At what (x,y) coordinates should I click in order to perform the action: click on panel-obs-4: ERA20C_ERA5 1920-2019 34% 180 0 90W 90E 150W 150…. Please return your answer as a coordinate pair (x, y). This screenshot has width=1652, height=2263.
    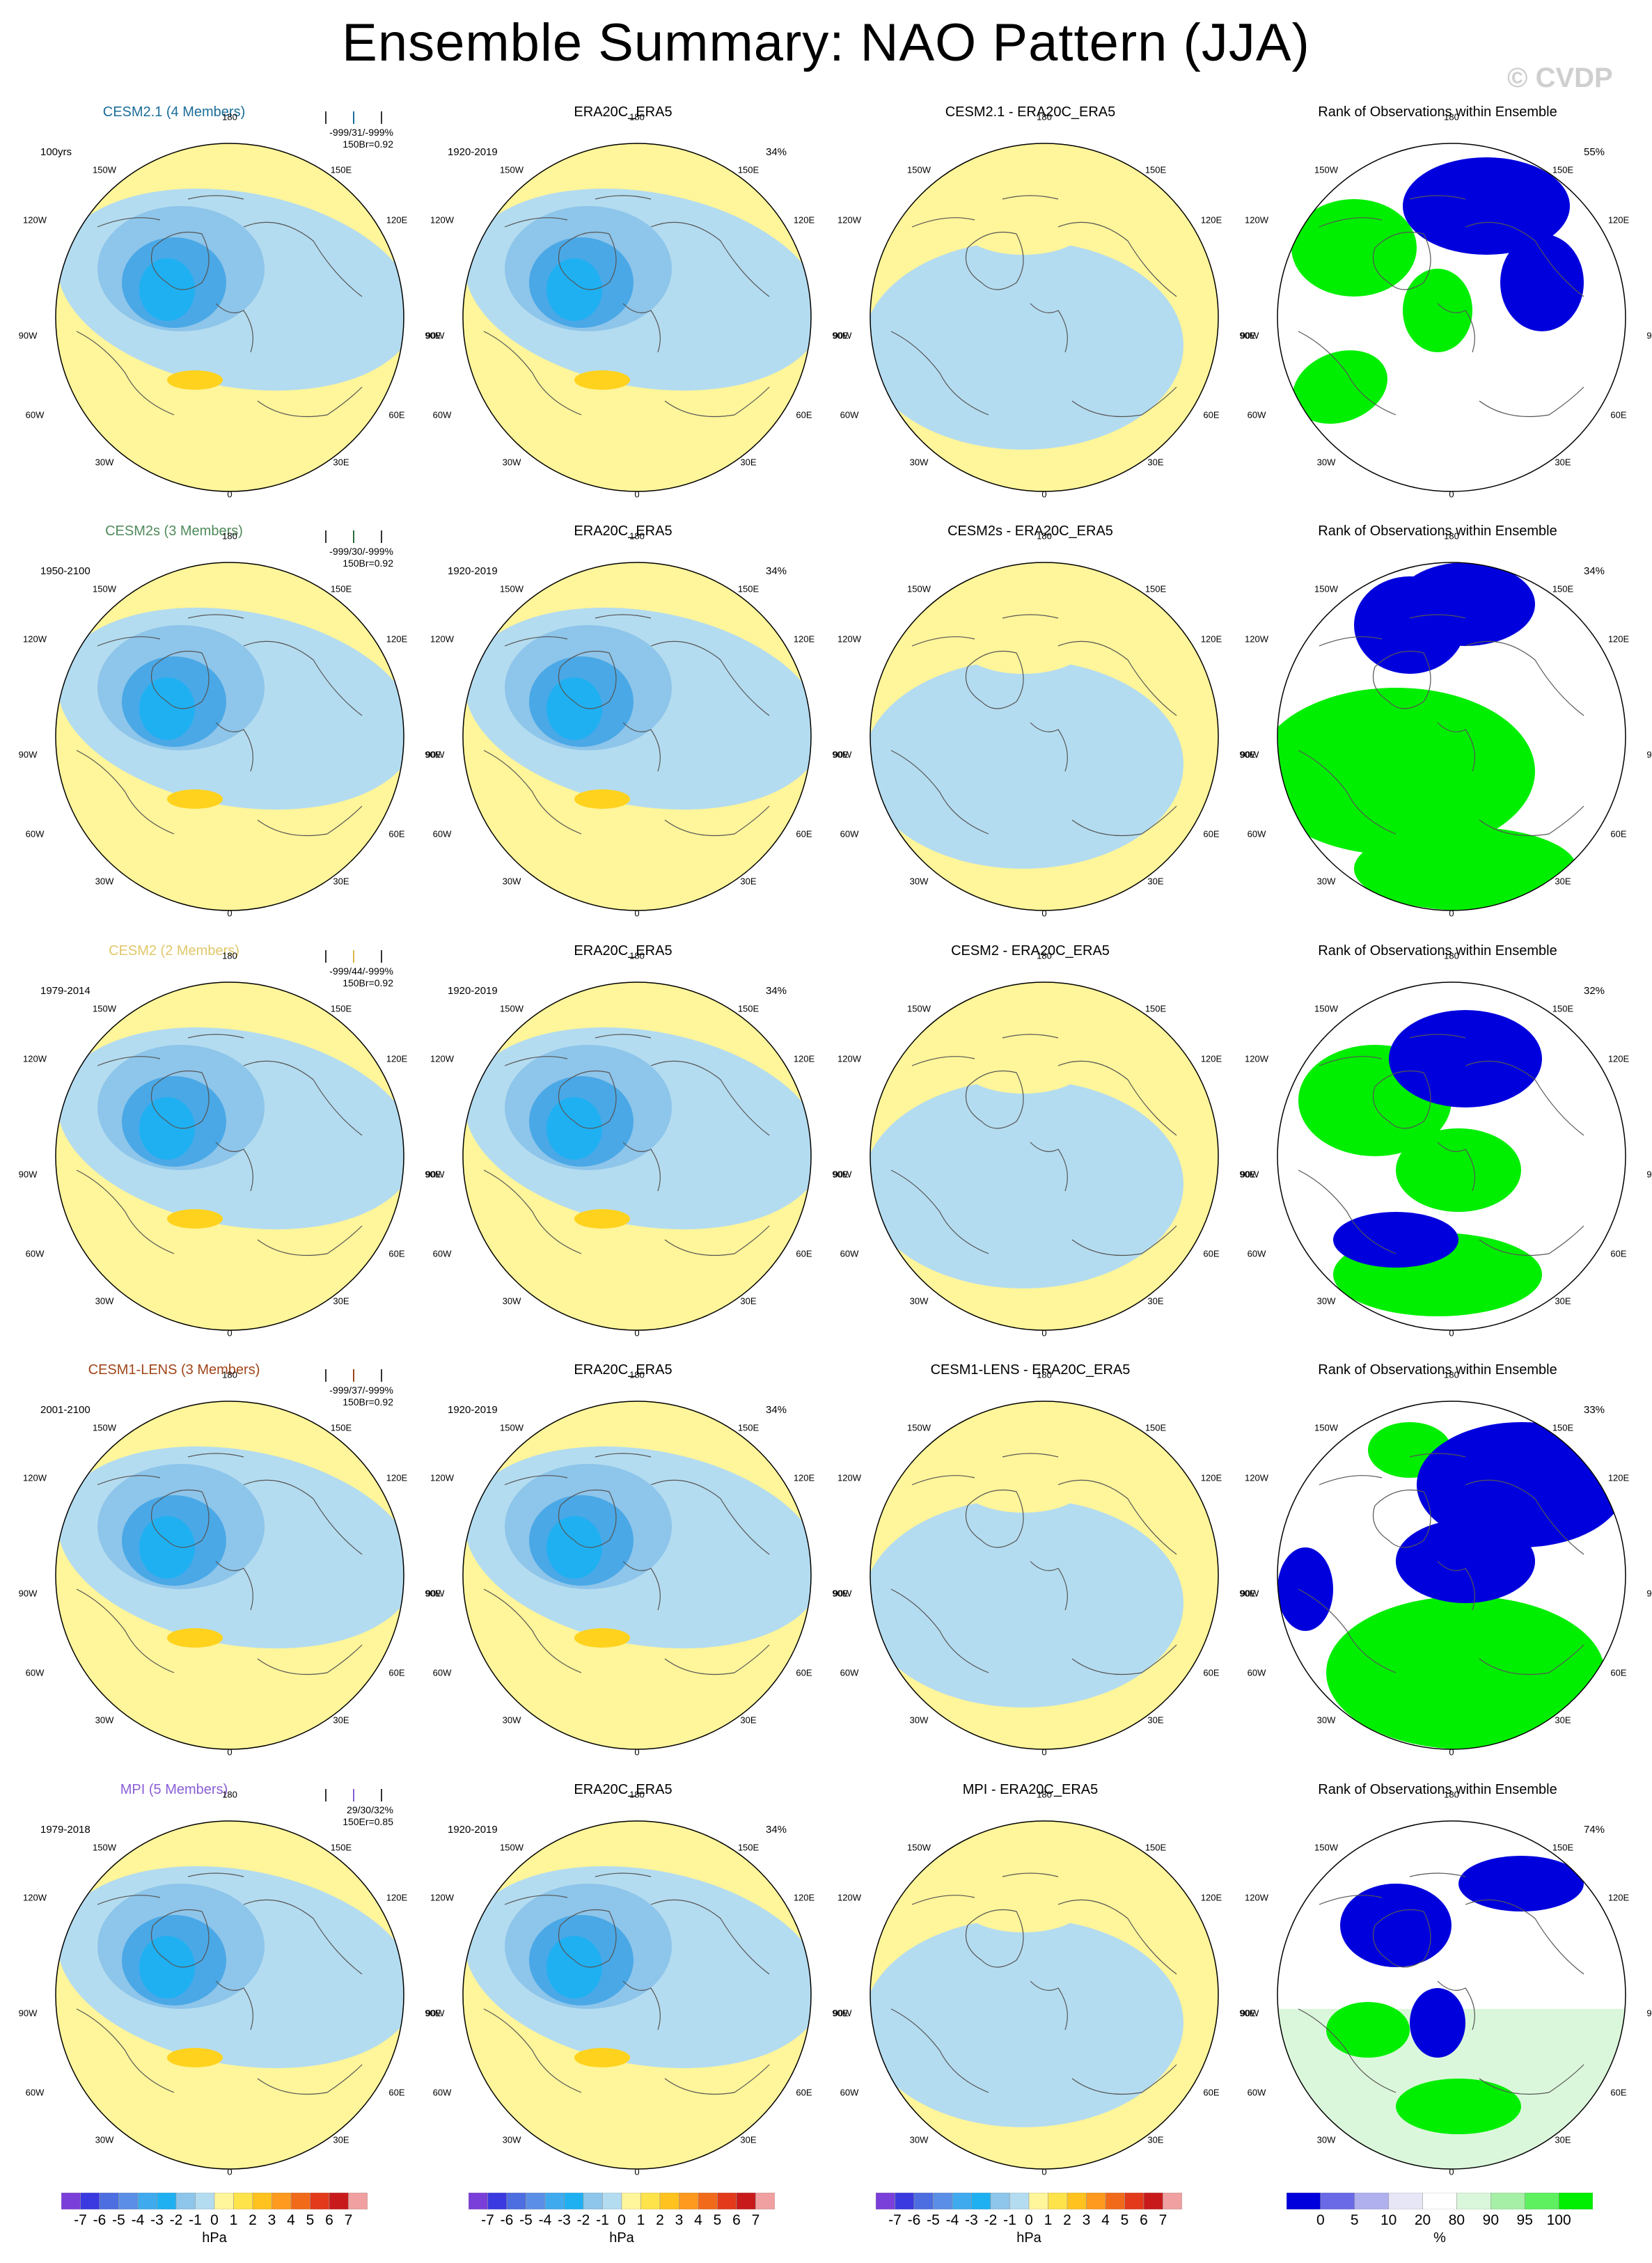
    Looking at the image, I should click on (637, 1571).